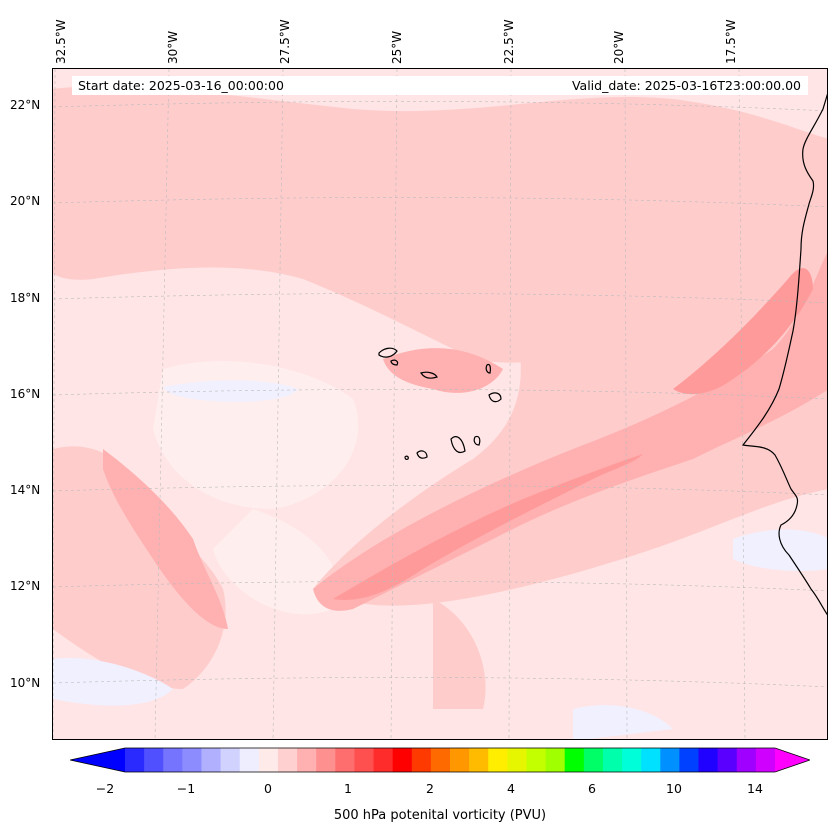 The image size is (837, 836). Describe the element at coordinates (25, 586) in the screenshot. I see `lat-label: 12°N` at that location.